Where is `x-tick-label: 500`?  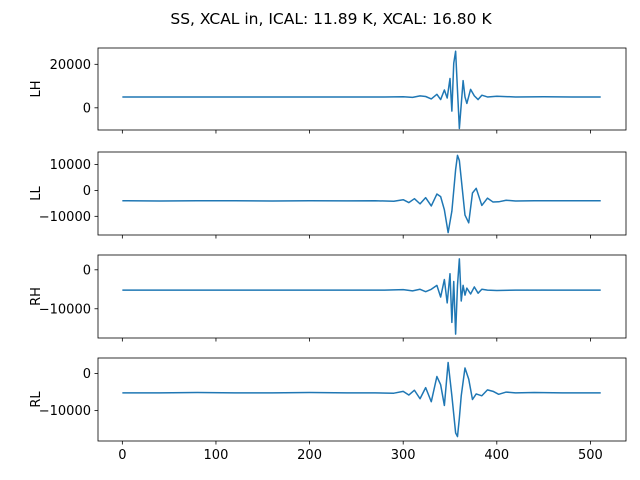 x-tick-label: 500 is located at coordinates (590, 455).